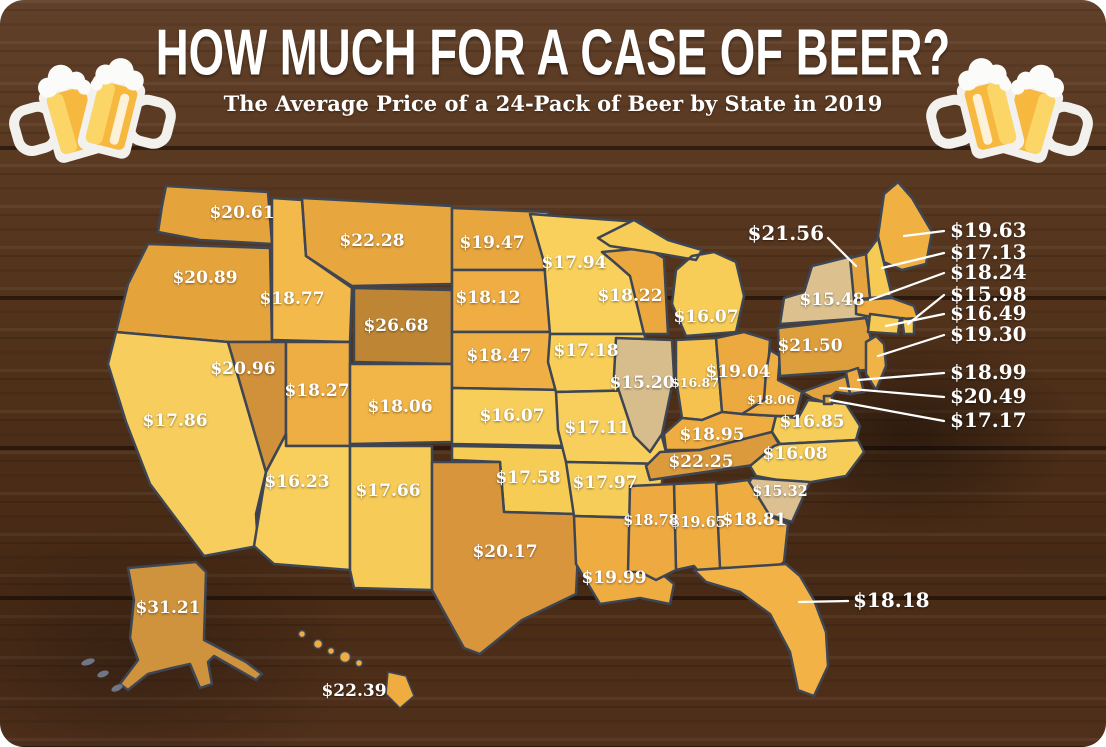  I want to click on price-label-hawaii: $22.39, so click(353, 691).